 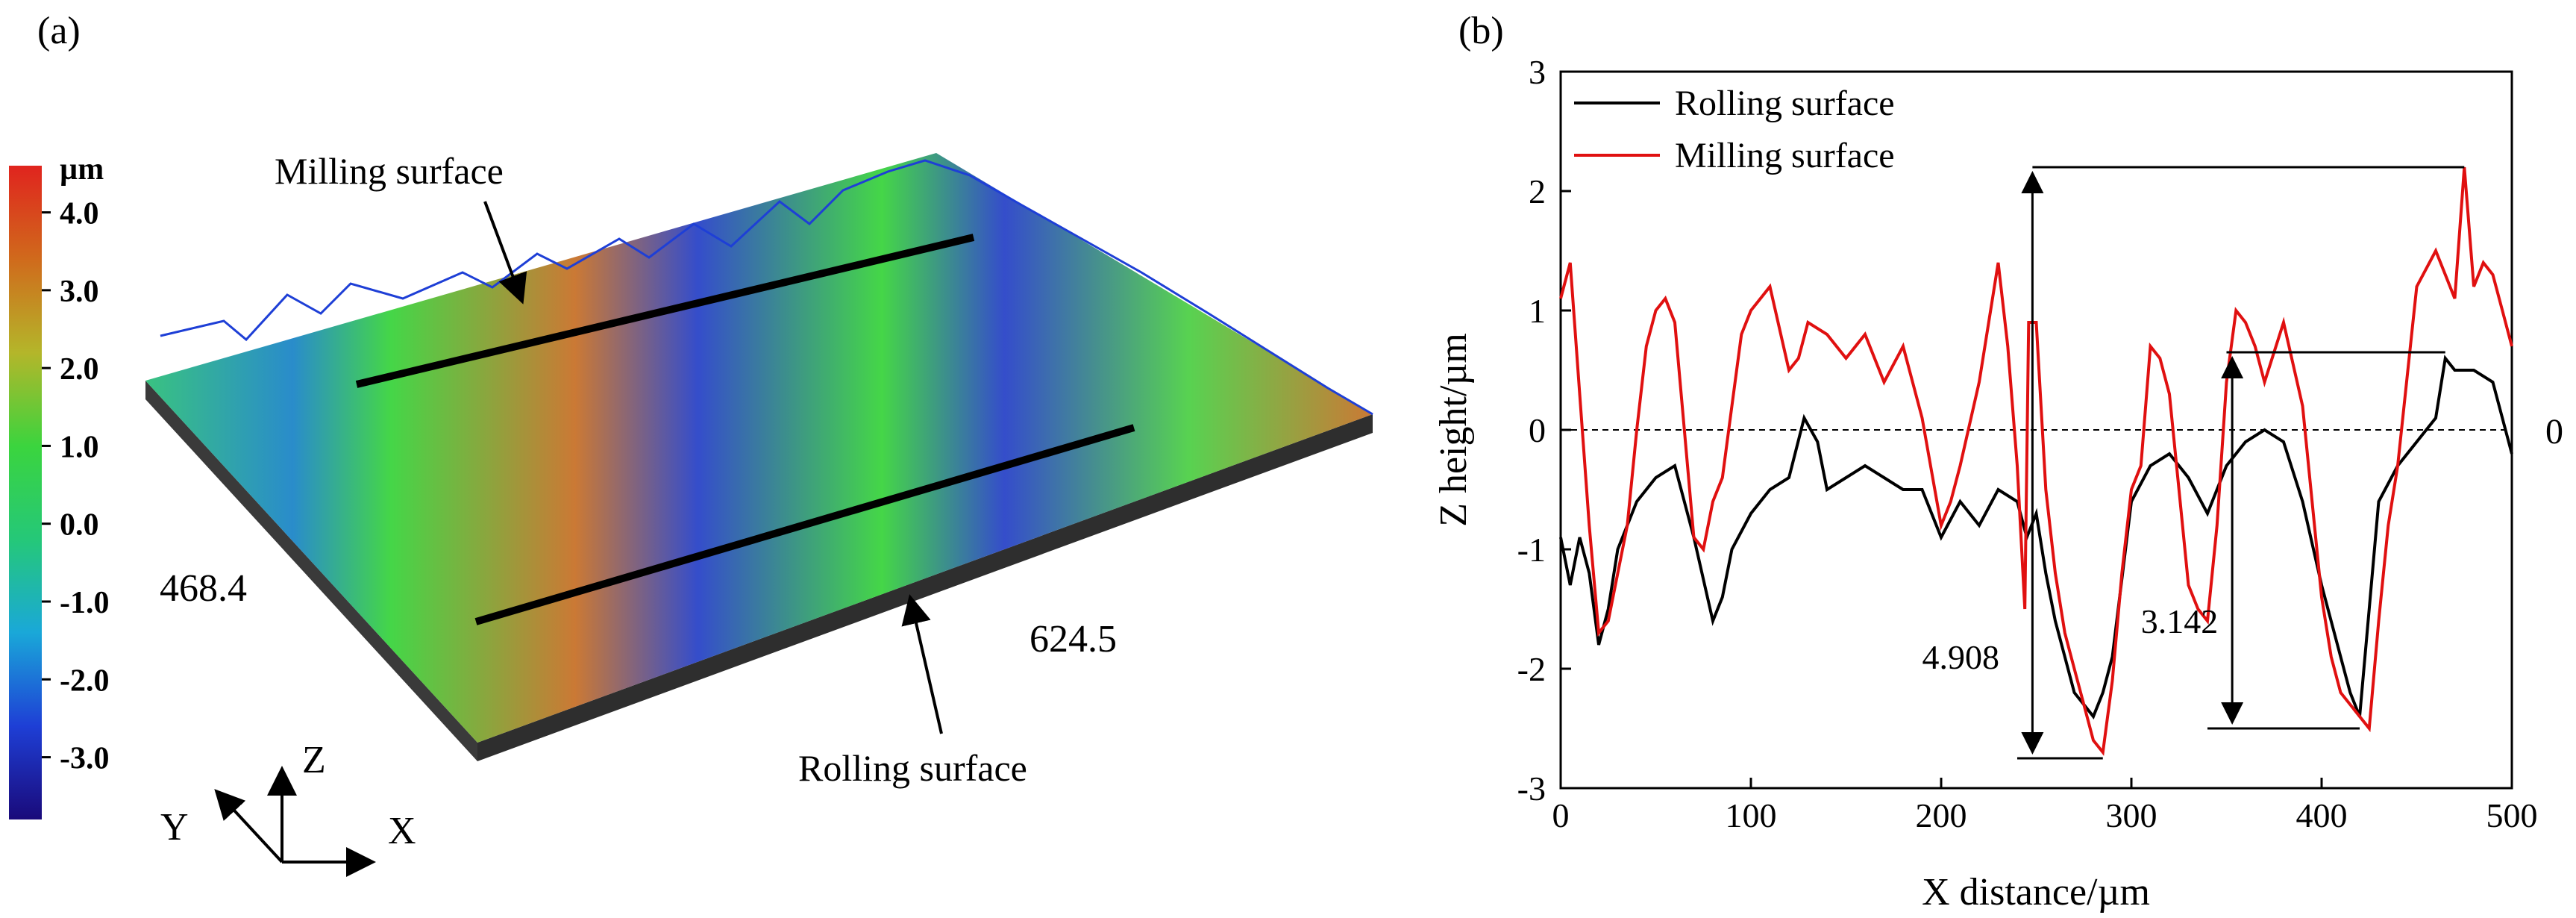 I want to click on legend-milling-label: Milling surface, so click(x=1785, y=155).